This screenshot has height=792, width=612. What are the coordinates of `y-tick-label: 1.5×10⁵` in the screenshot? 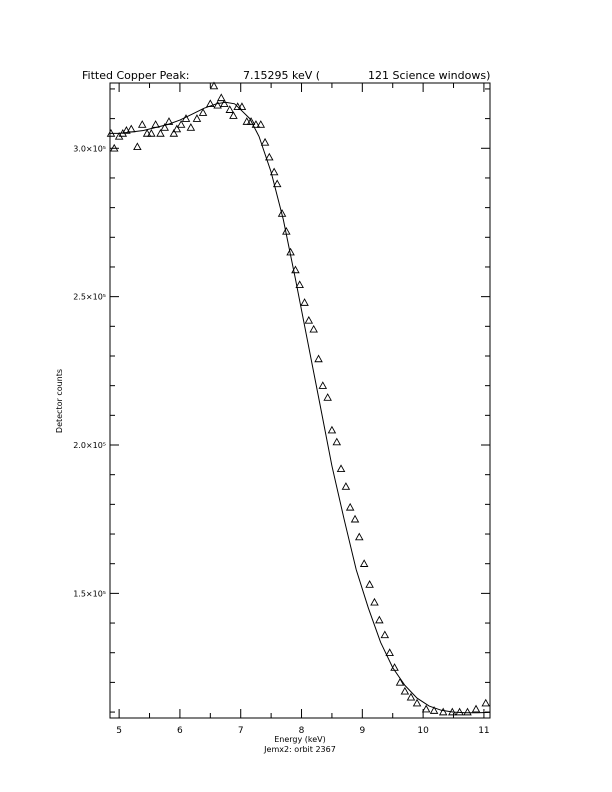 It's located at (89, 593).